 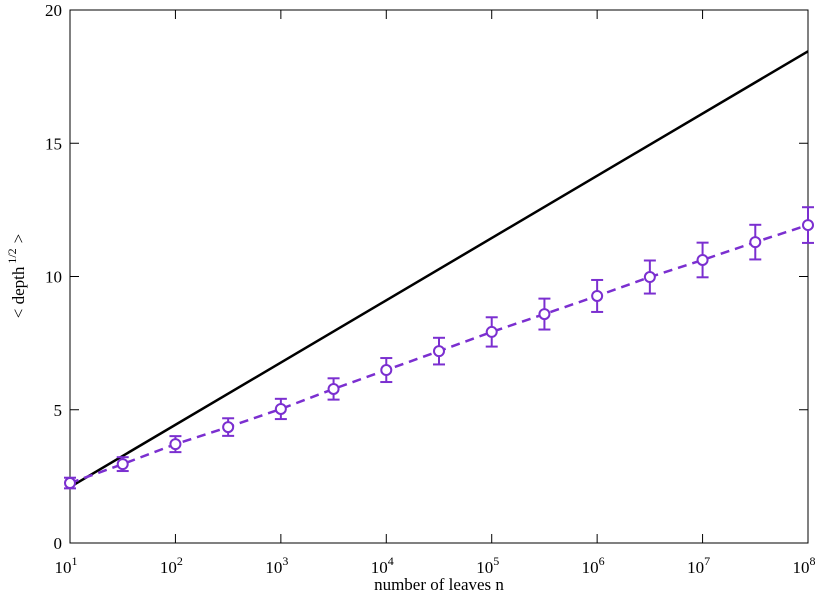 I want to click on x-tick-label: 10⁴, so click(x=382, y=565).